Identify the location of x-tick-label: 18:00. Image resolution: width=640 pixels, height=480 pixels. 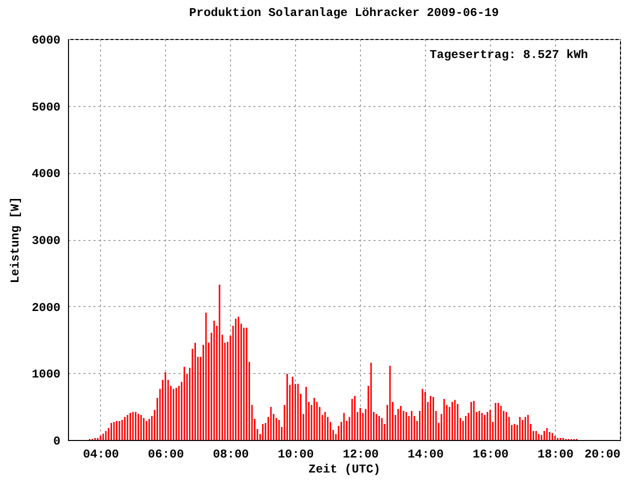
(556, 455).